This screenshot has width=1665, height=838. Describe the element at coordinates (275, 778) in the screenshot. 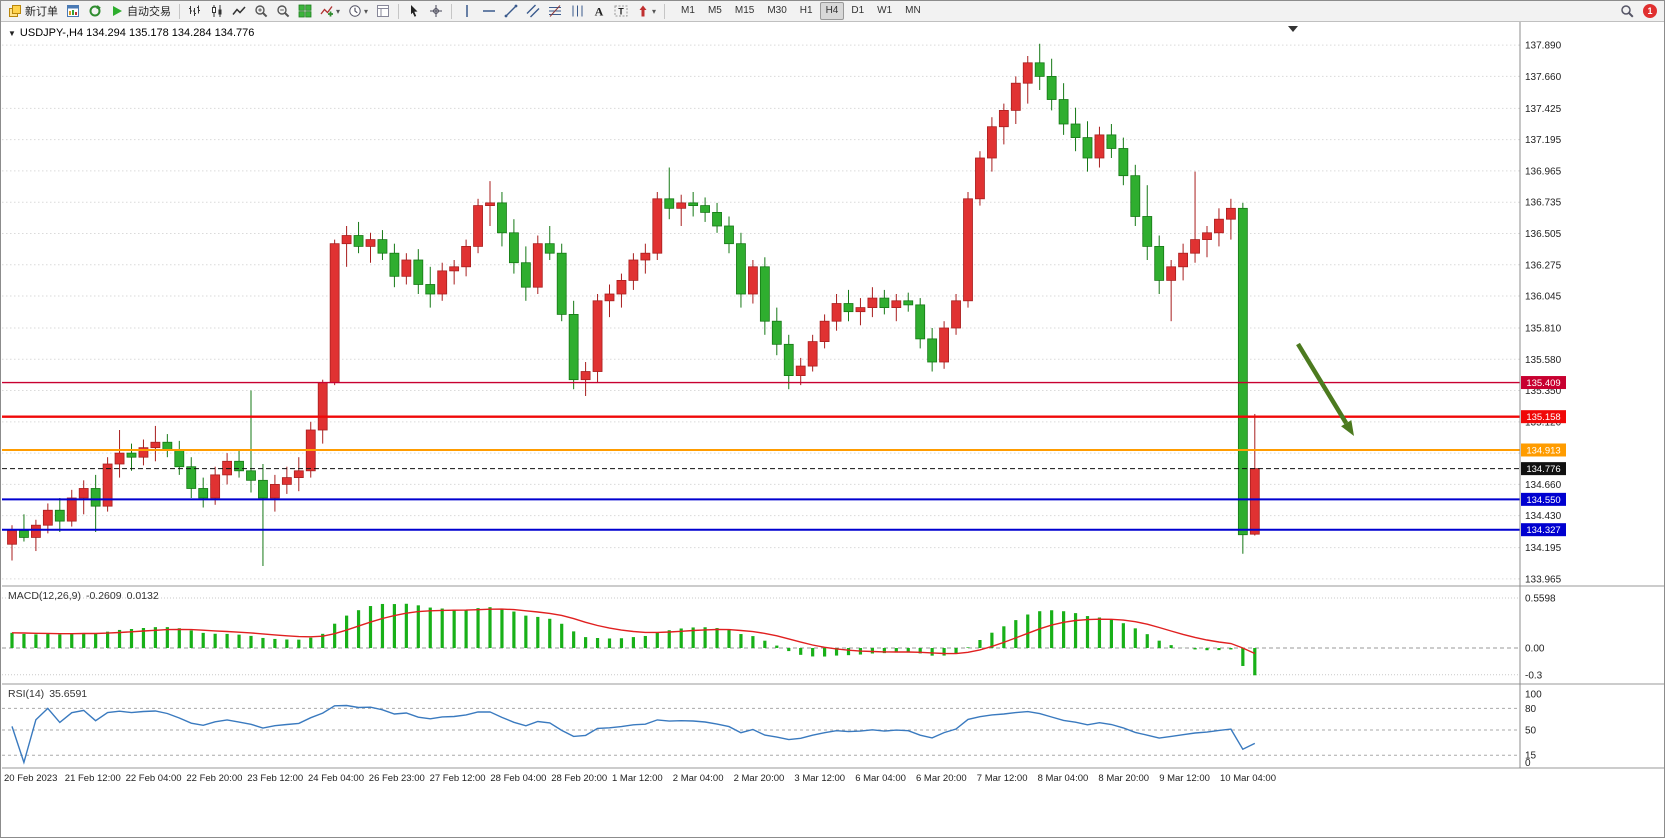

I see `time-tick-label: 23 Feb 12:00` at that location.